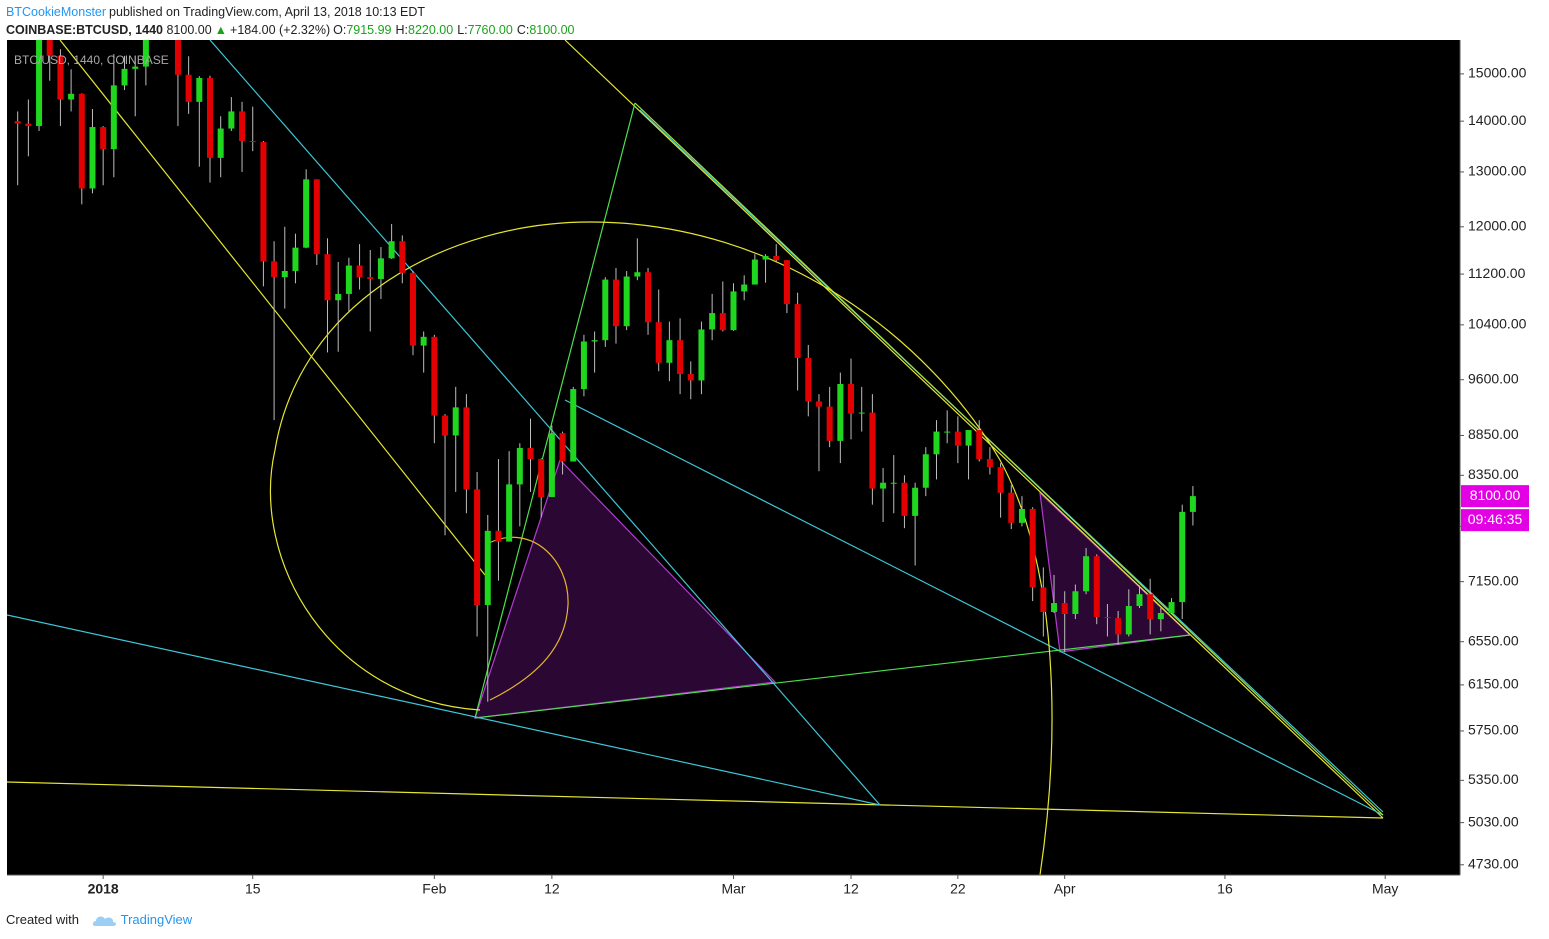  What do you see at coordinates (1493, 378) in the screenshot?
I see `y-tick-label: 9600.00` at bounding box center [1493, 378].